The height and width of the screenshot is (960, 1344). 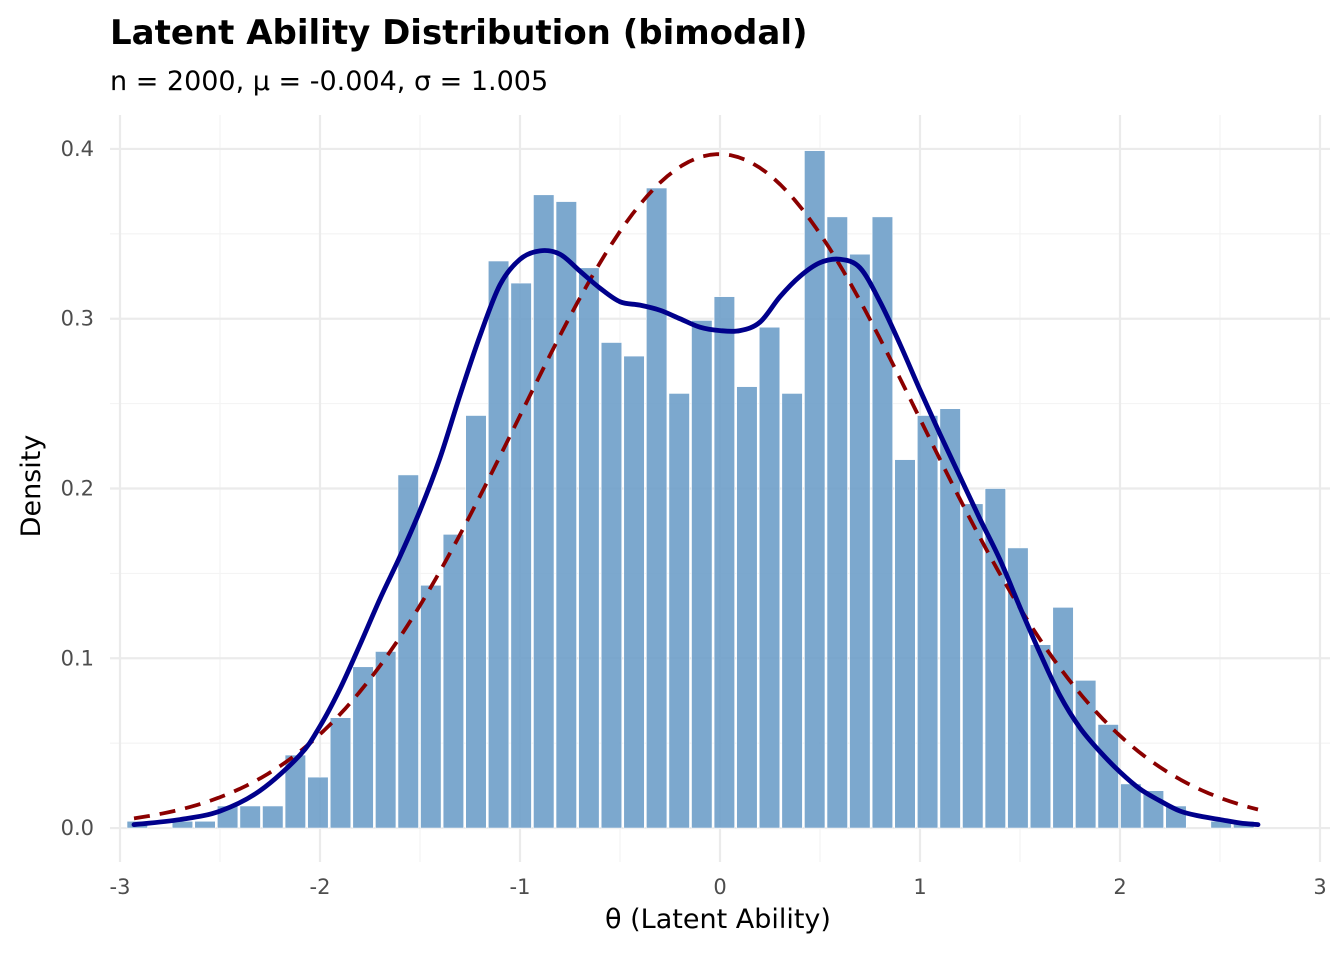 What do you see at coordinates (459, 33) in the screenshot?
I see `chart-title: Latent Ability Distribution (bimodal)` at bounding box center [459, 33].